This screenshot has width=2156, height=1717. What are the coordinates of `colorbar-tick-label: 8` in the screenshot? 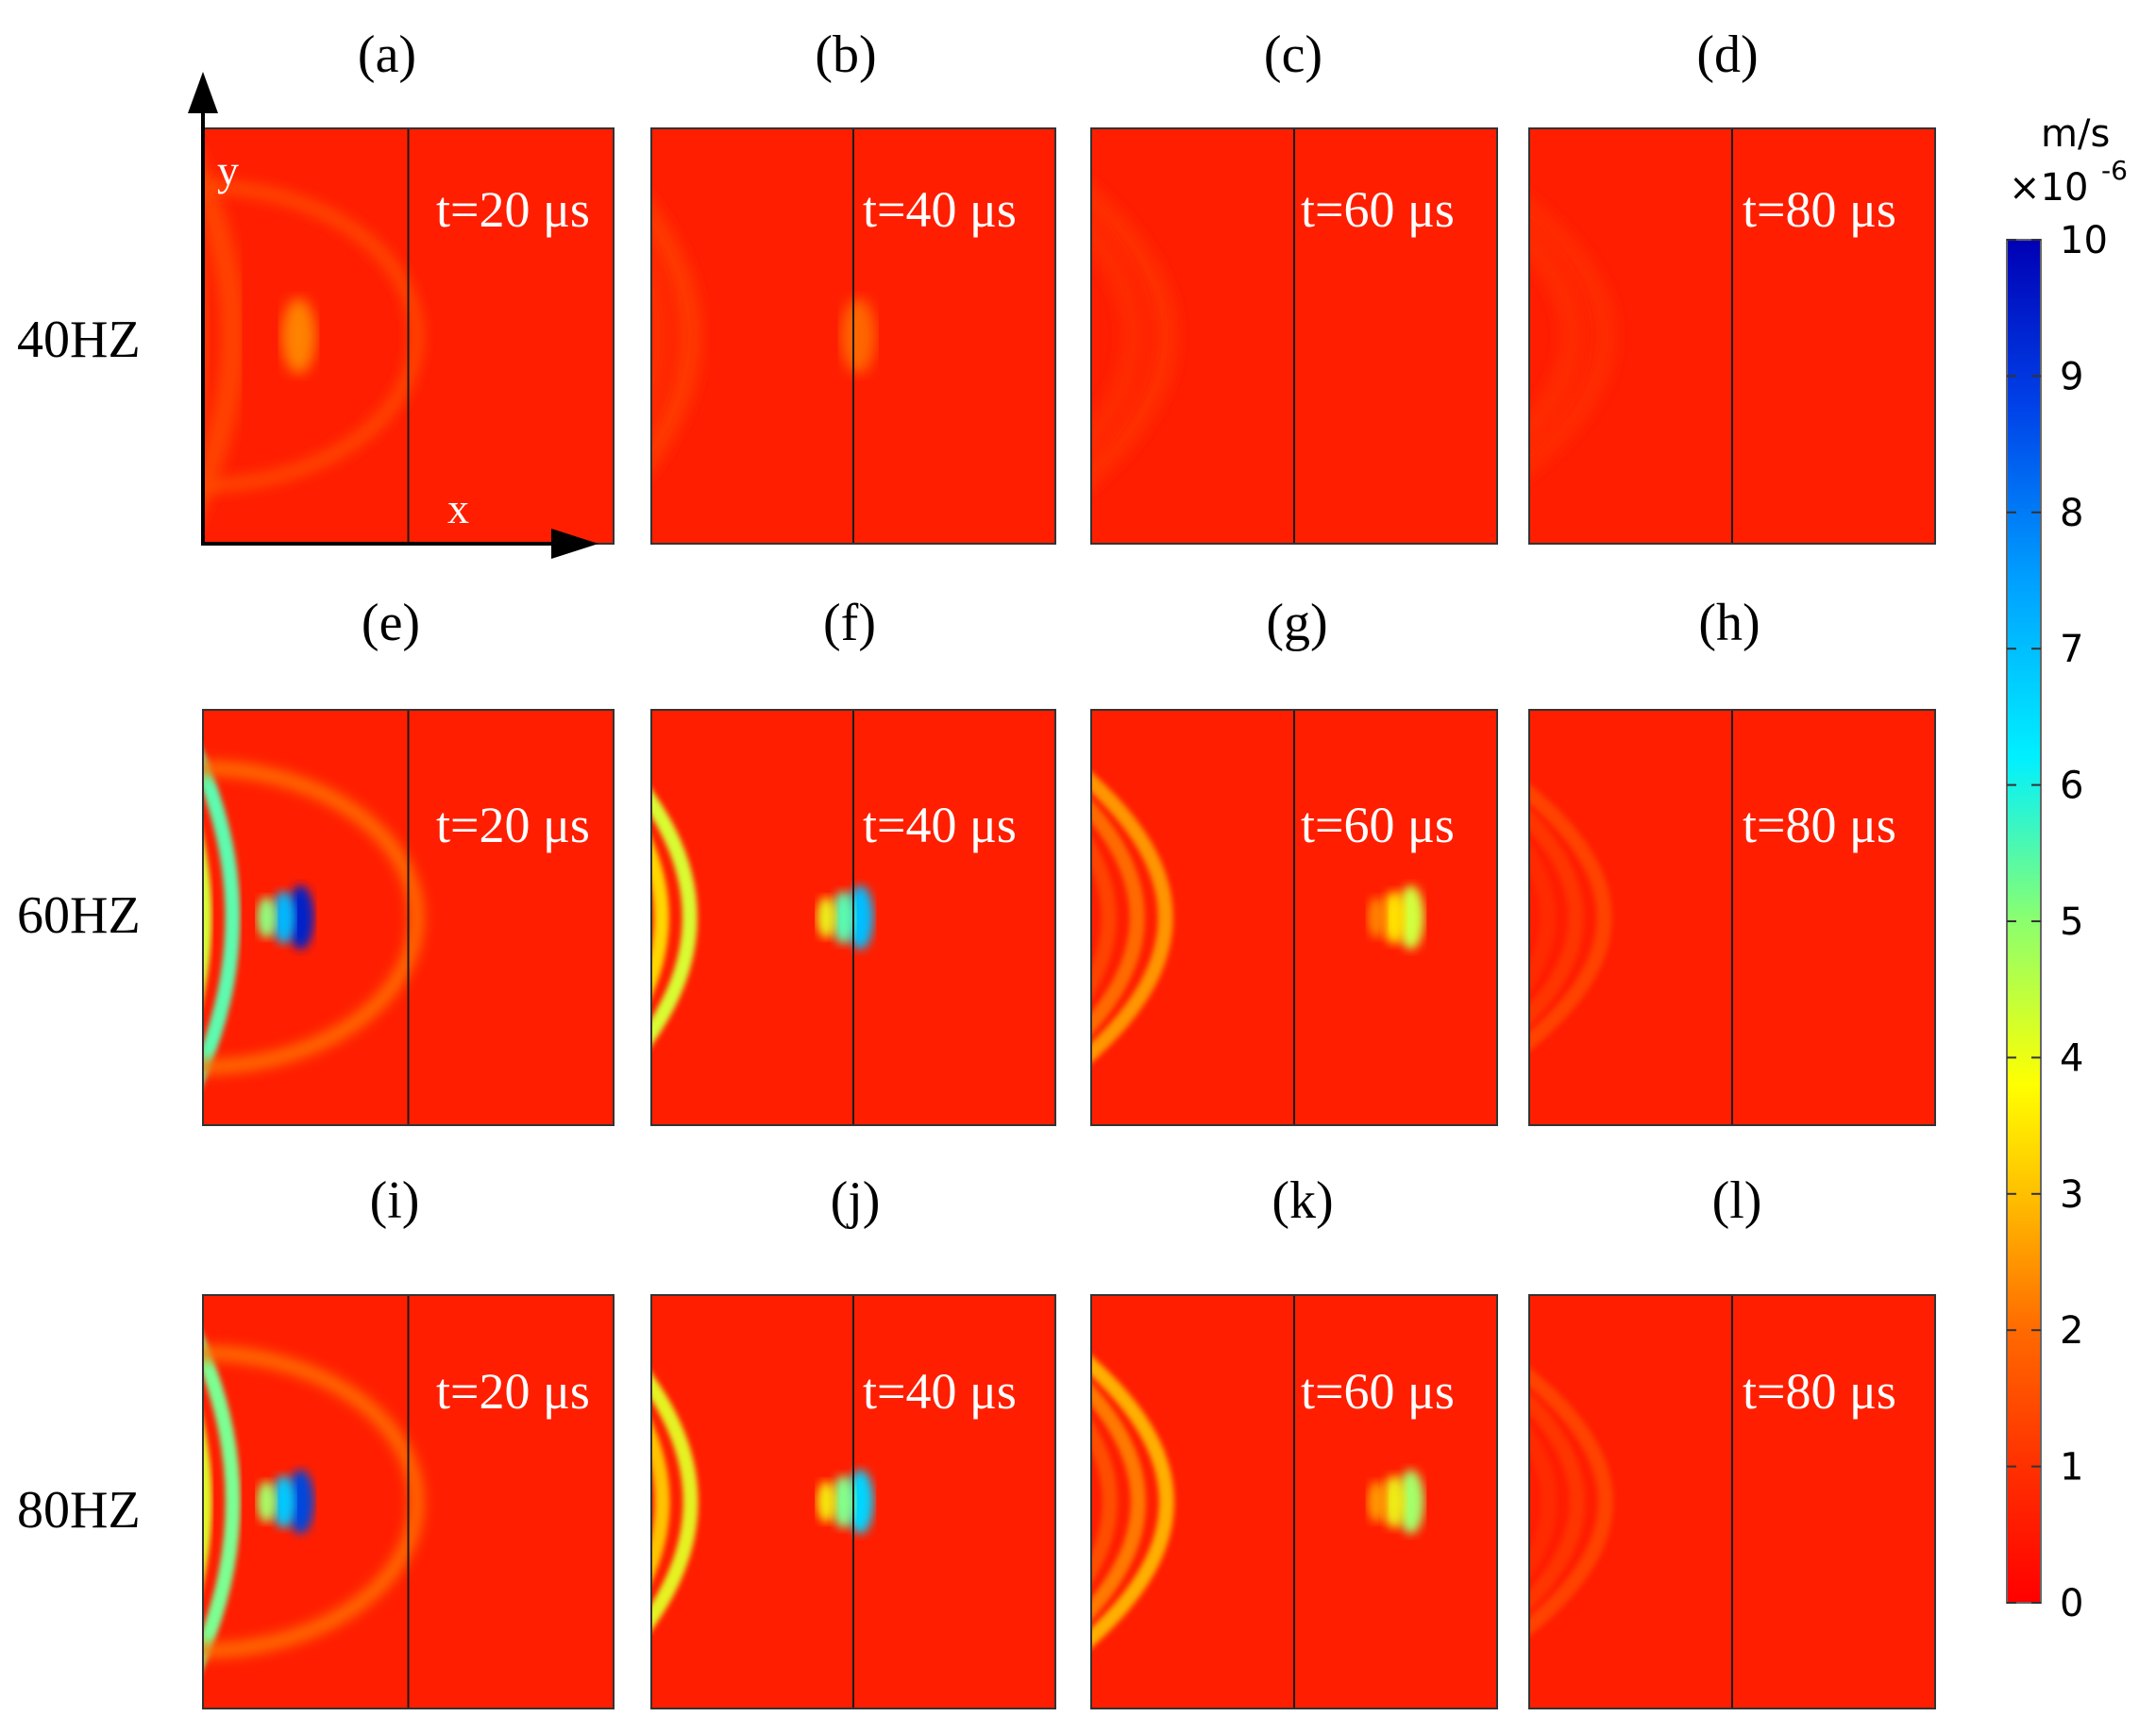 It's located at (2071, 514).